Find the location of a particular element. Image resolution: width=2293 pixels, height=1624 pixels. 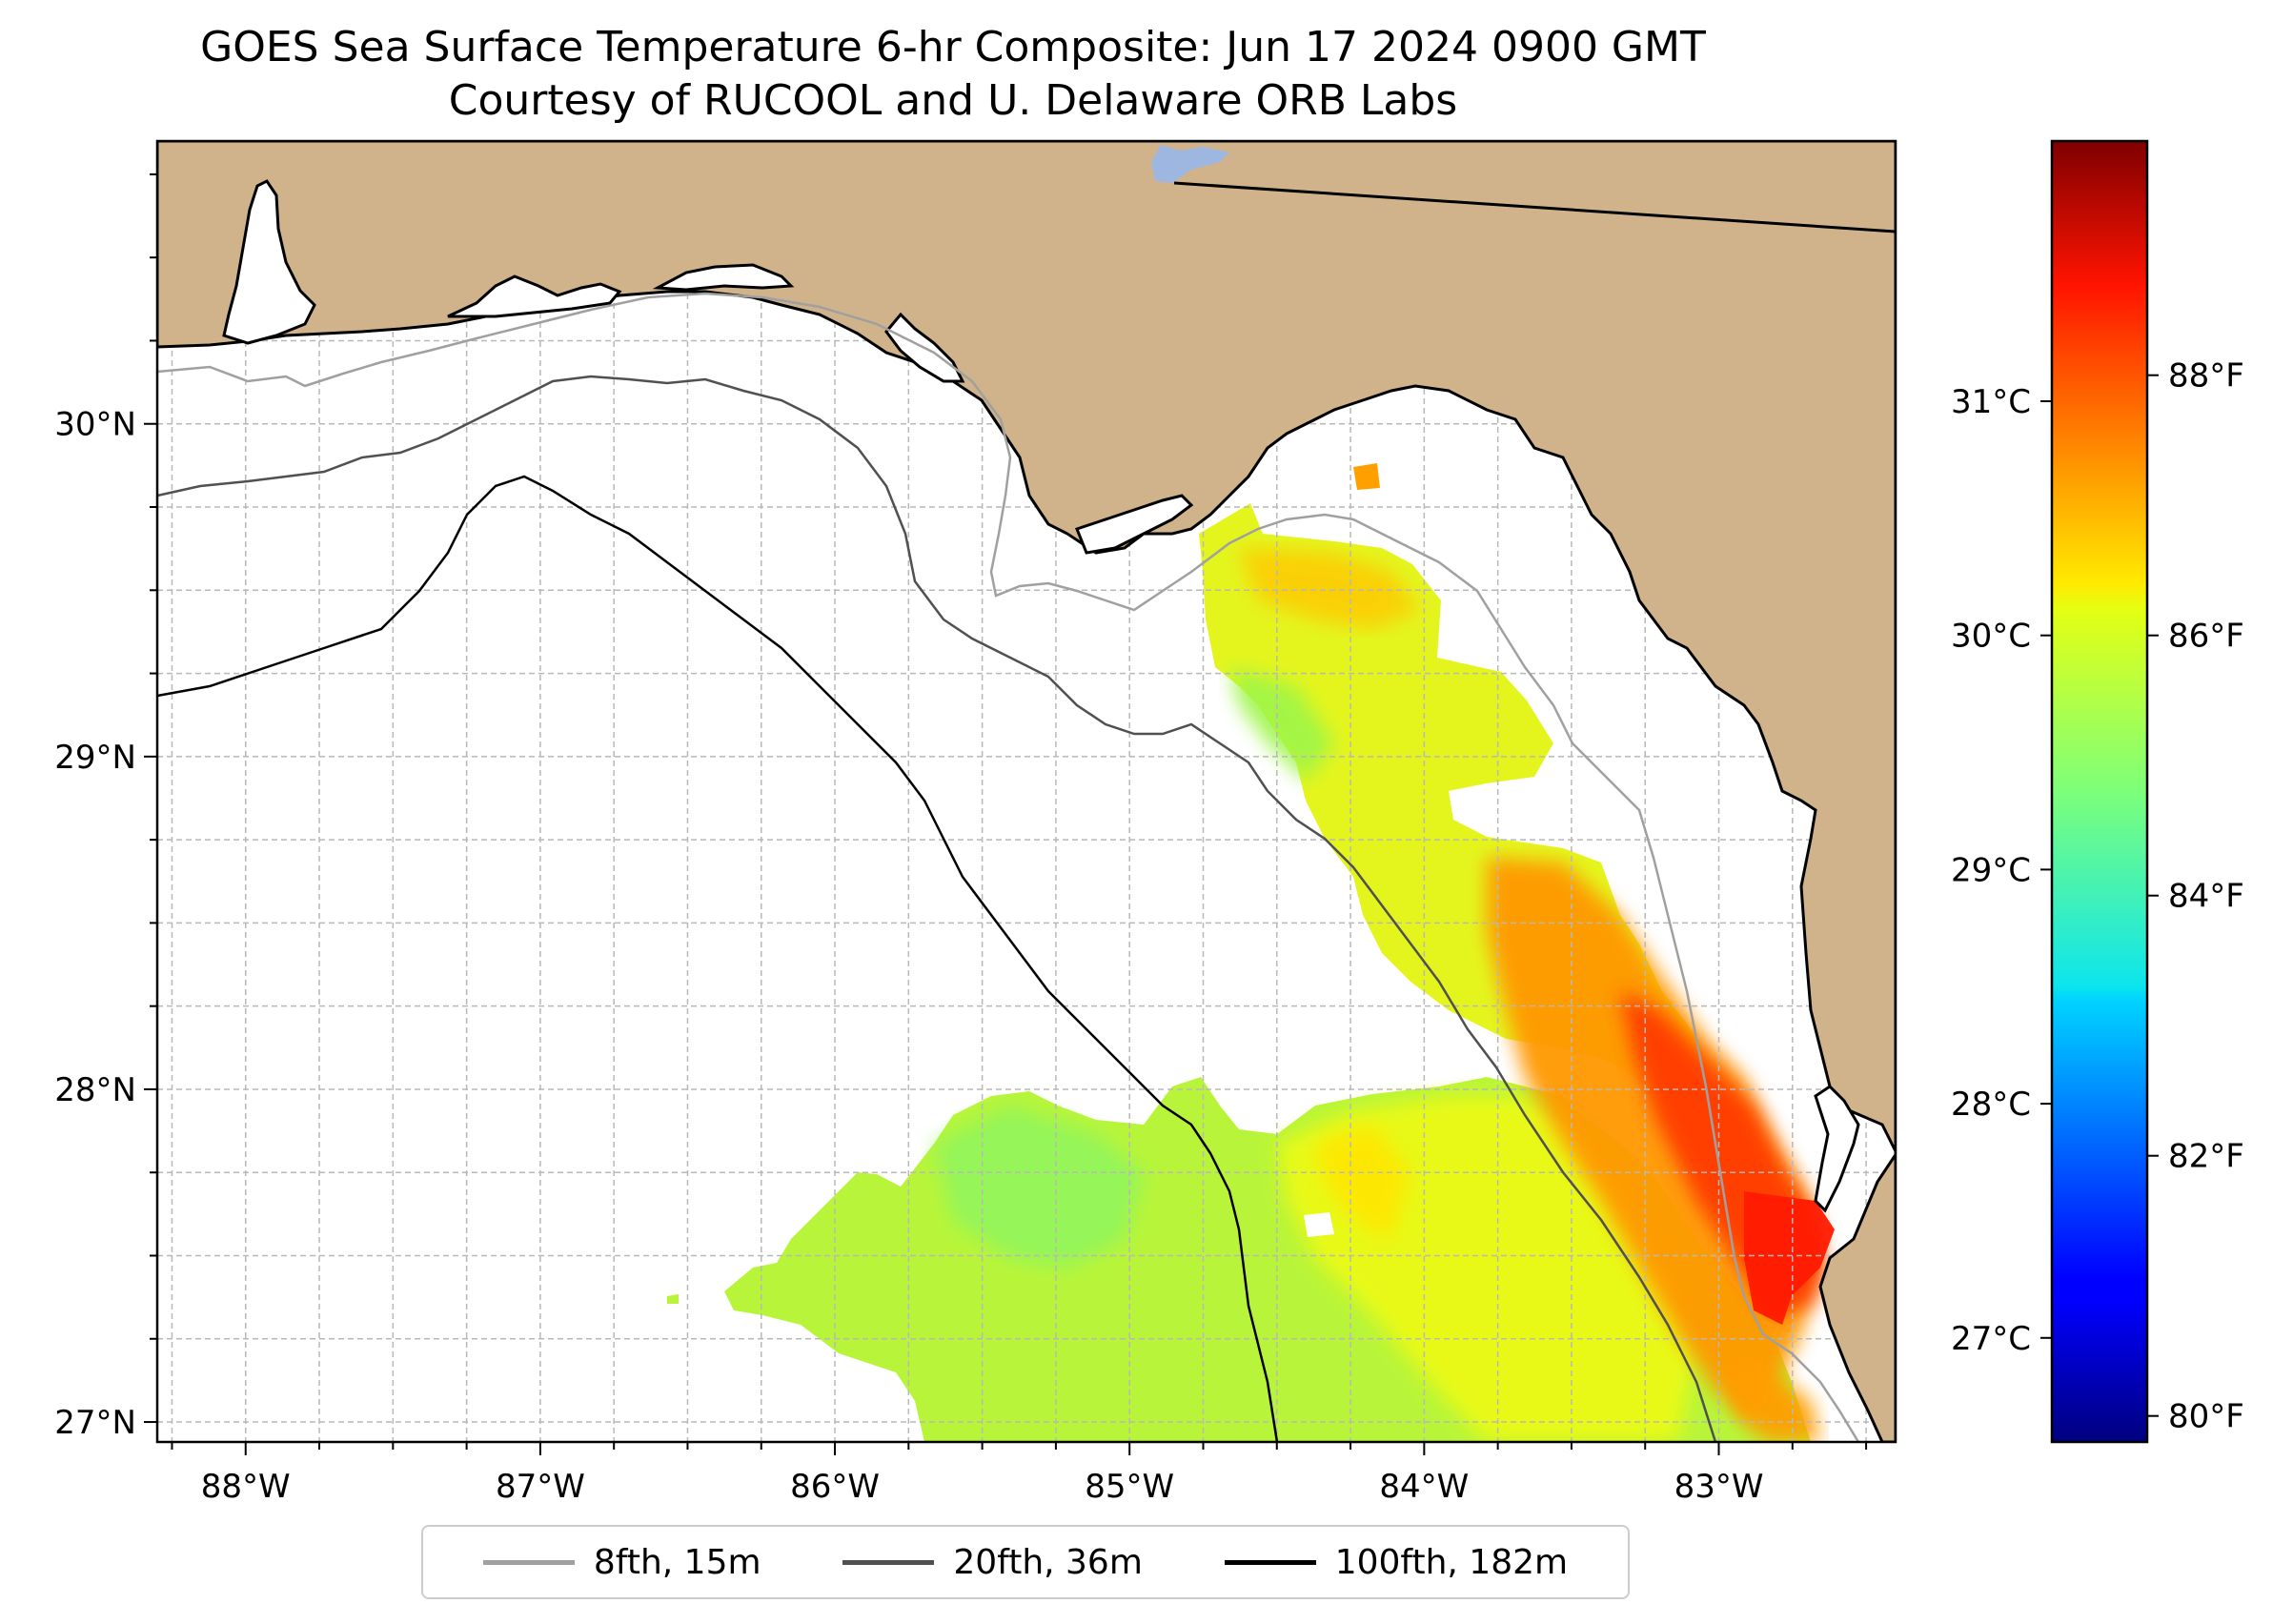

colorbar-f-label: 82°F is located at coordinates (2206, 1157).